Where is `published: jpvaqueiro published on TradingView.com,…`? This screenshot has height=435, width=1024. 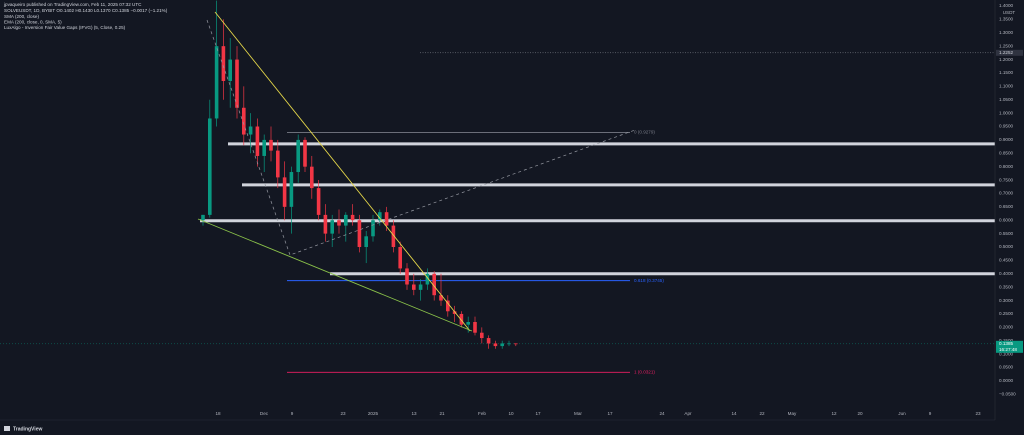
published: jpvaqueiro published on TradingView.com,… is located at coordinates (72, 4).